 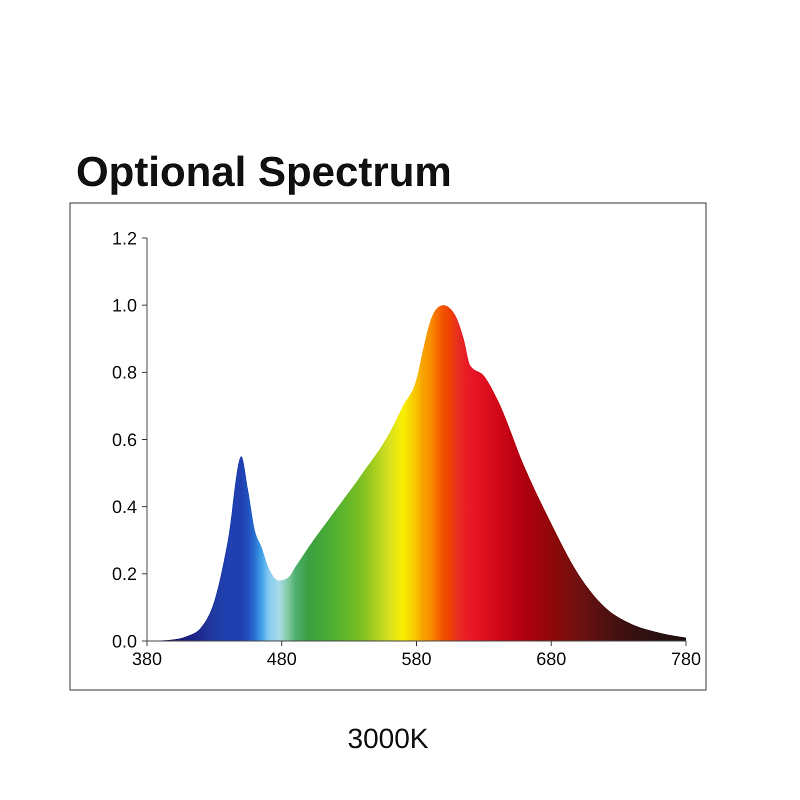 What do you see at coordinates (147, 659) in the screenshot?
I see `x-tick-label: 380` at bounding box center [147, 659].